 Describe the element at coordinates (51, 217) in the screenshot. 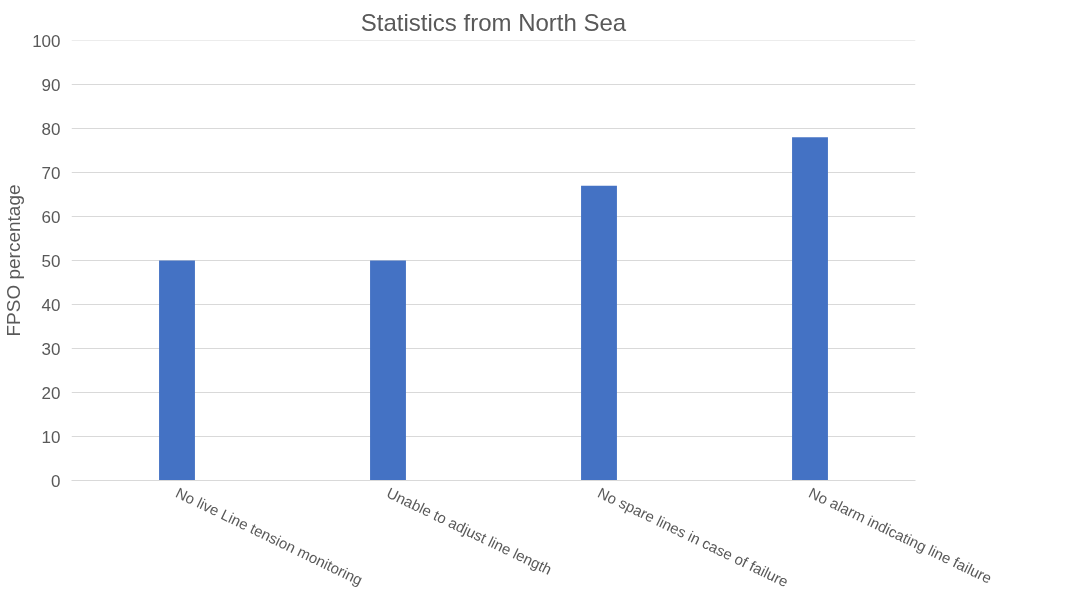

I see `y-tick-label: 60` at that location.